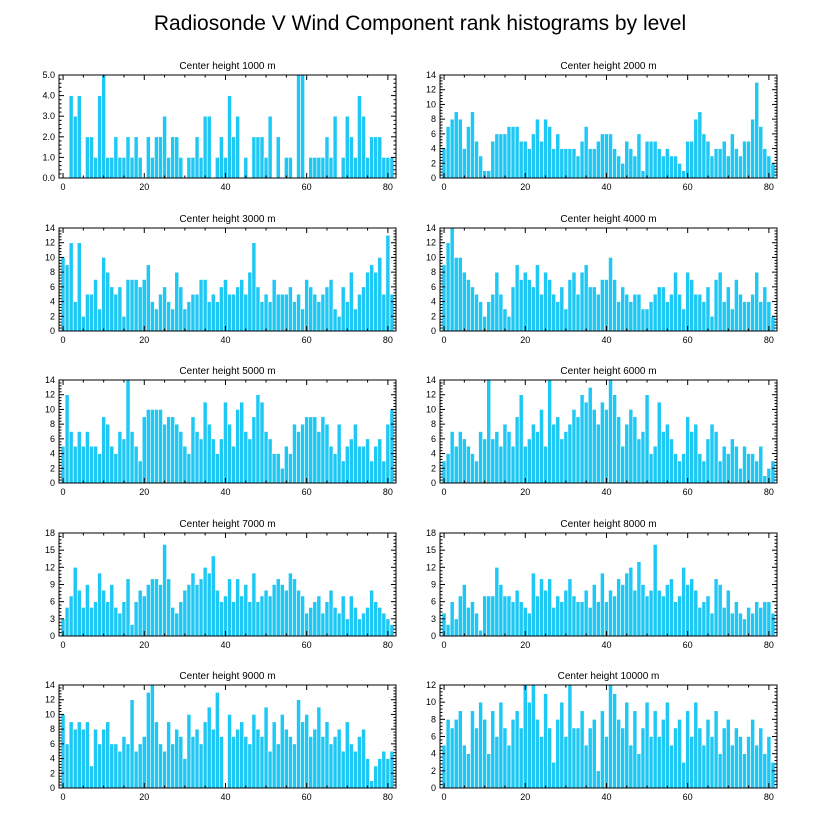 The height and width of the screenshot is (824, 818). I want to click on panel-title: Center height 9000 m, so click(227, 676).